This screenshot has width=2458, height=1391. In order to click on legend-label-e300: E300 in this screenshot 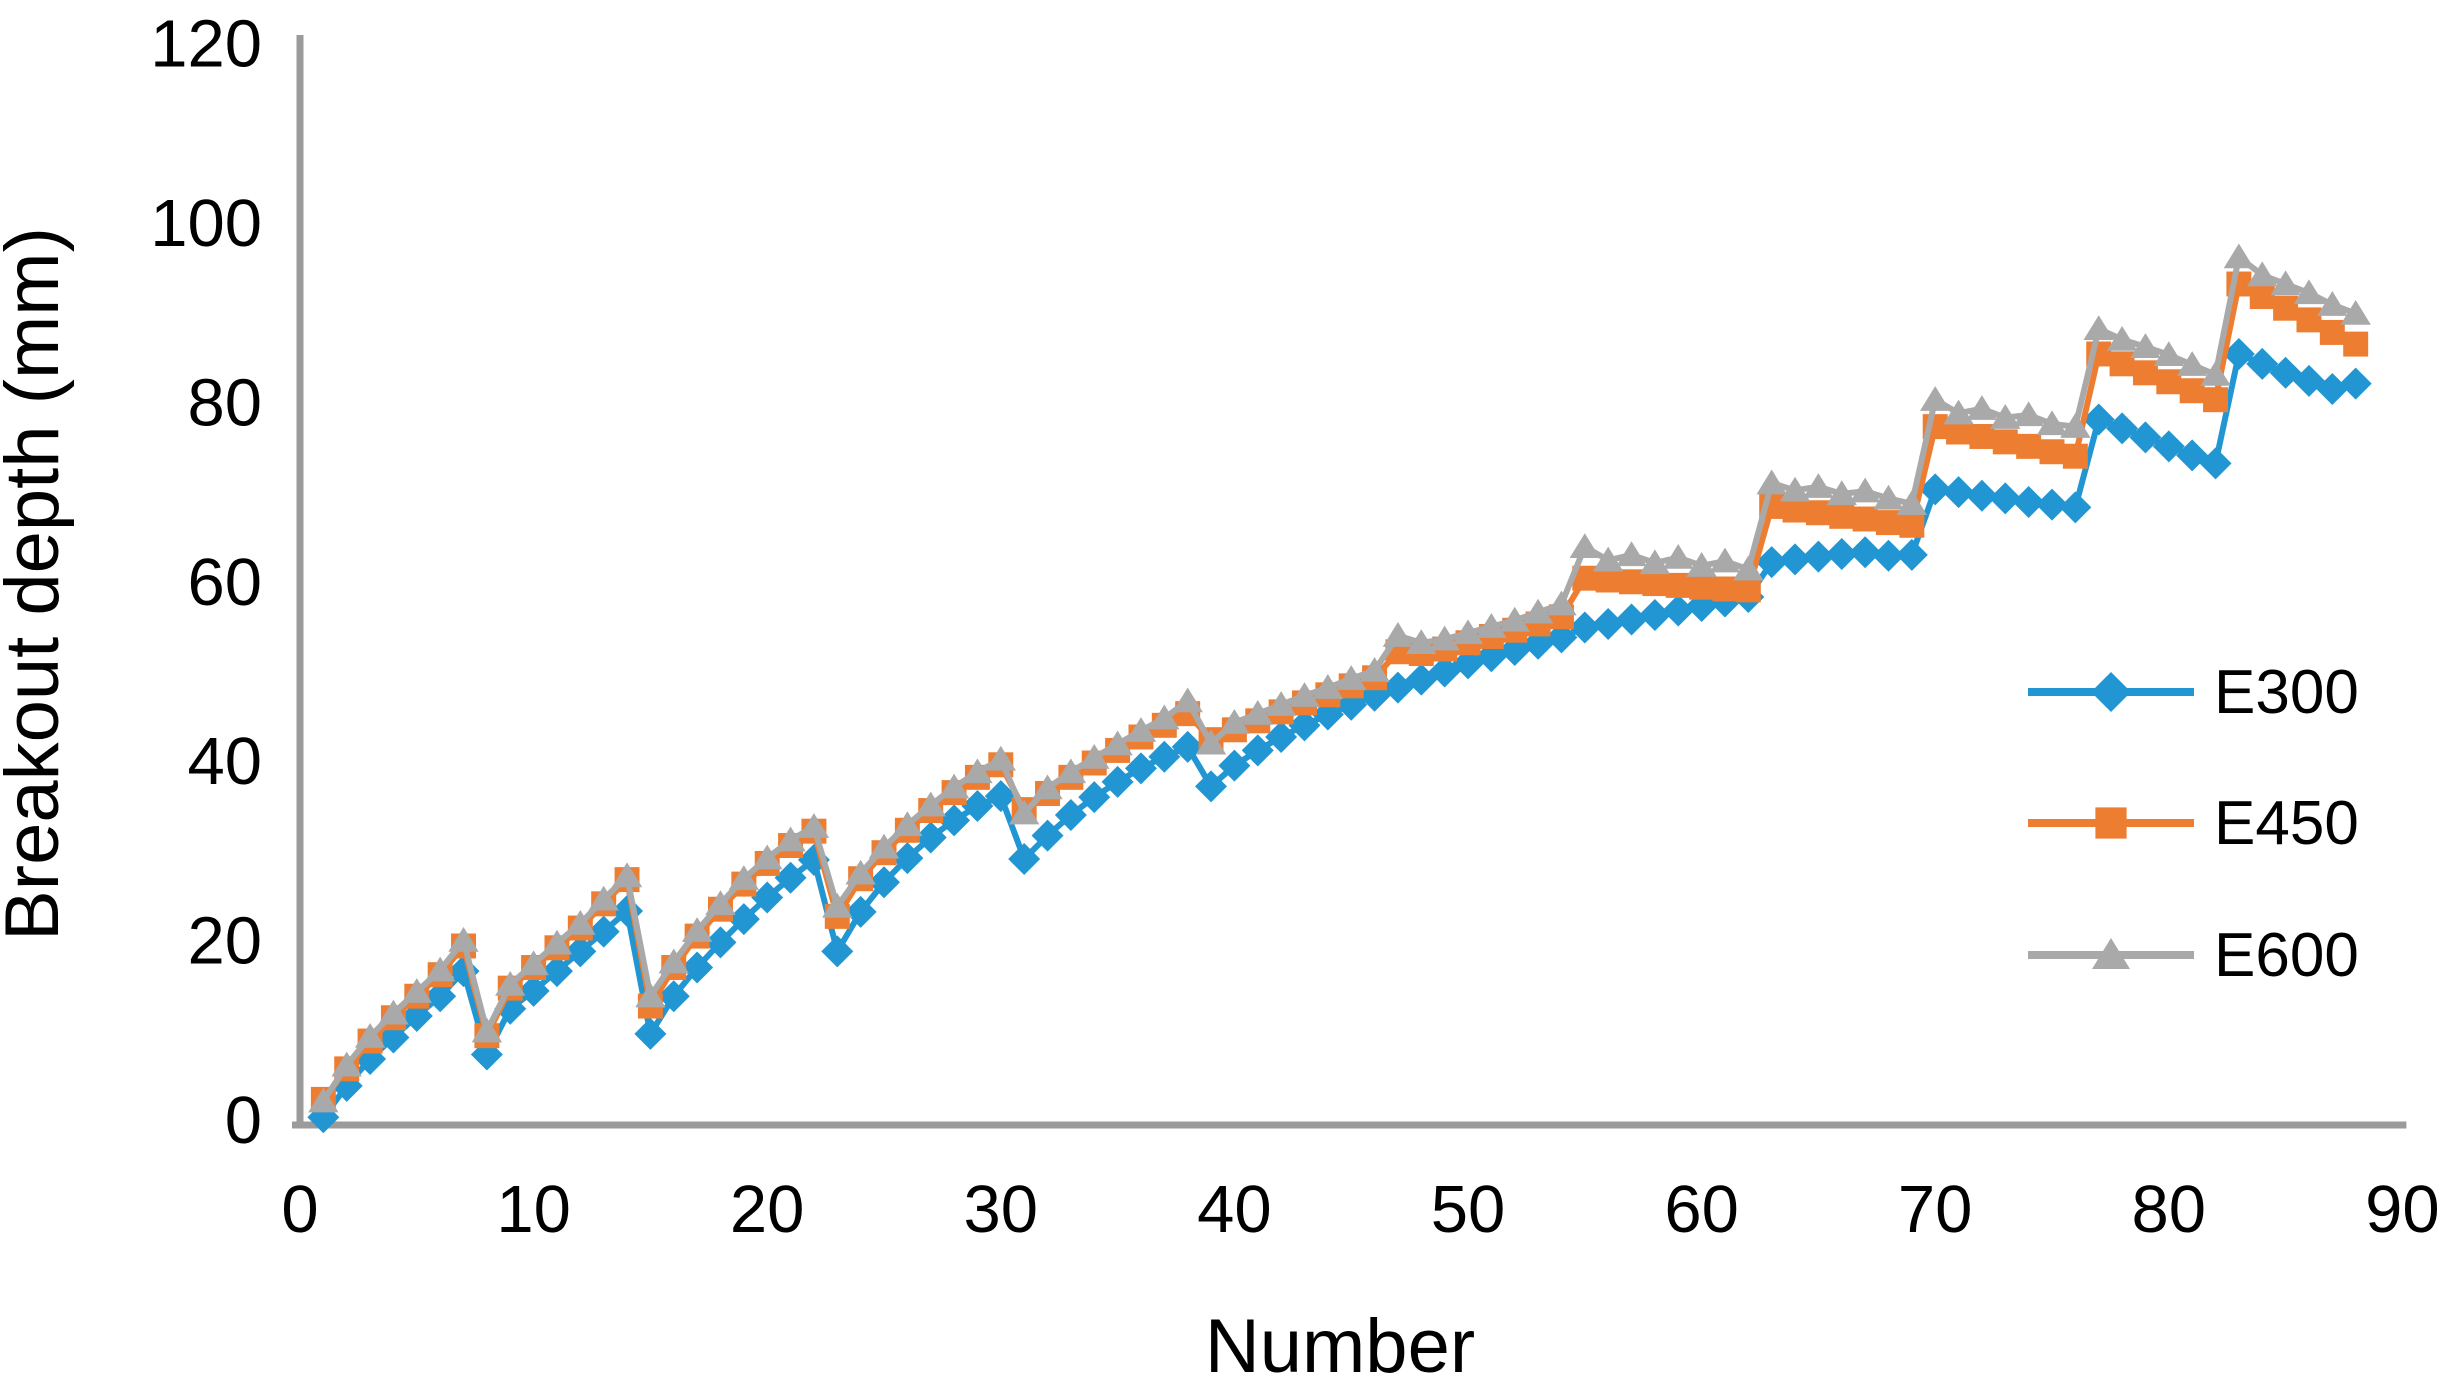, I will do `click(2286, 692)`.